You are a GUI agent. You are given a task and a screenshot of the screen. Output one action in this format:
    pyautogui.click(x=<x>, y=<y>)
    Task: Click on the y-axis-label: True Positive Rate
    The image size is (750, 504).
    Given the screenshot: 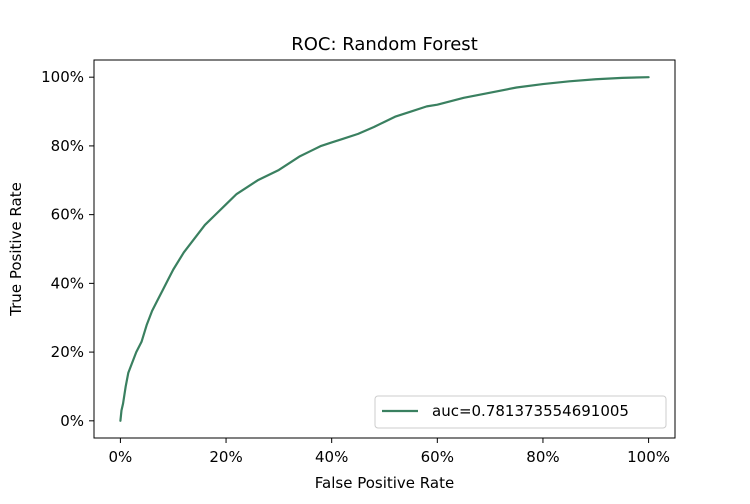 What is the action you would take?
    pyautogui.click(x=16, y=249)
    